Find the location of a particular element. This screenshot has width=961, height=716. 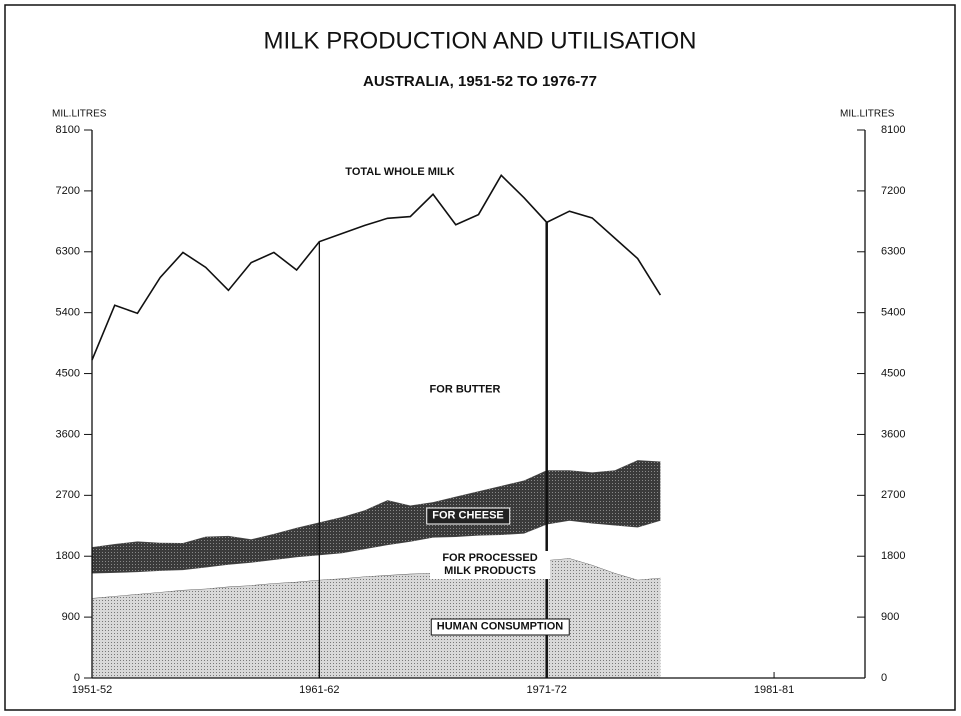

y-tick-label: 1800 is located at coordinates (68, 556).